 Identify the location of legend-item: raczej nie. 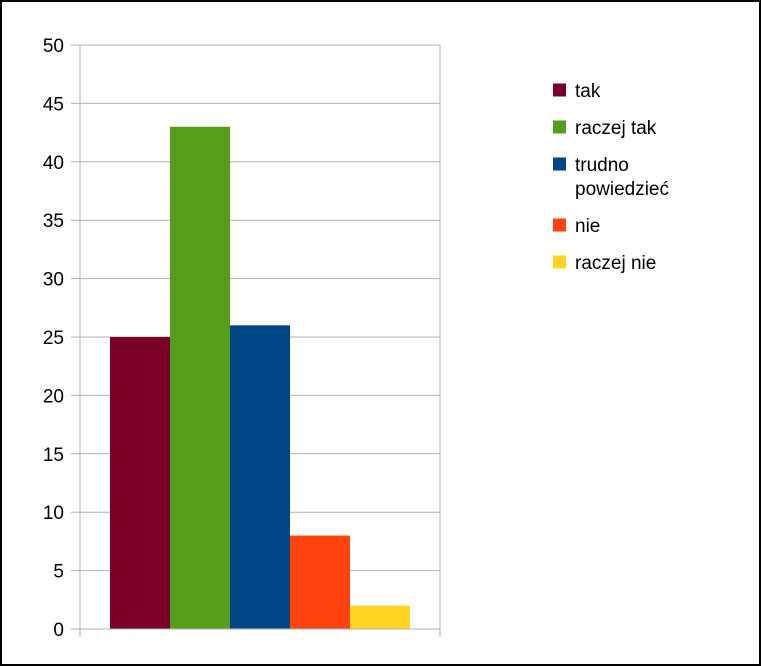
(604, 263).